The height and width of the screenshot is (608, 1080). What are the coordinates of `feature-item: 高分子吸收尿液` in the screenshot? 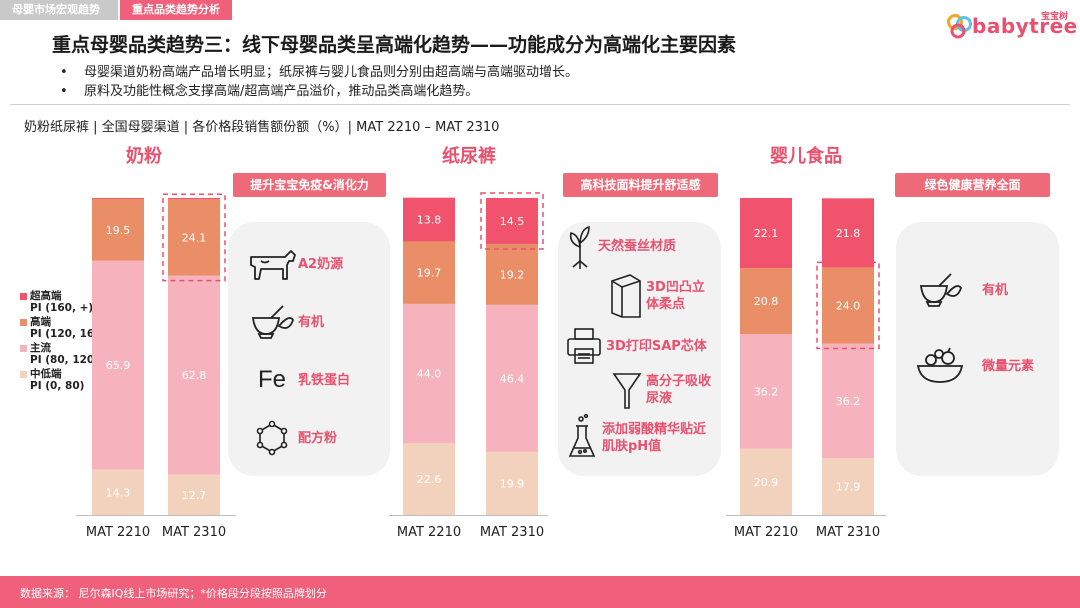 It's located at (660, 390).